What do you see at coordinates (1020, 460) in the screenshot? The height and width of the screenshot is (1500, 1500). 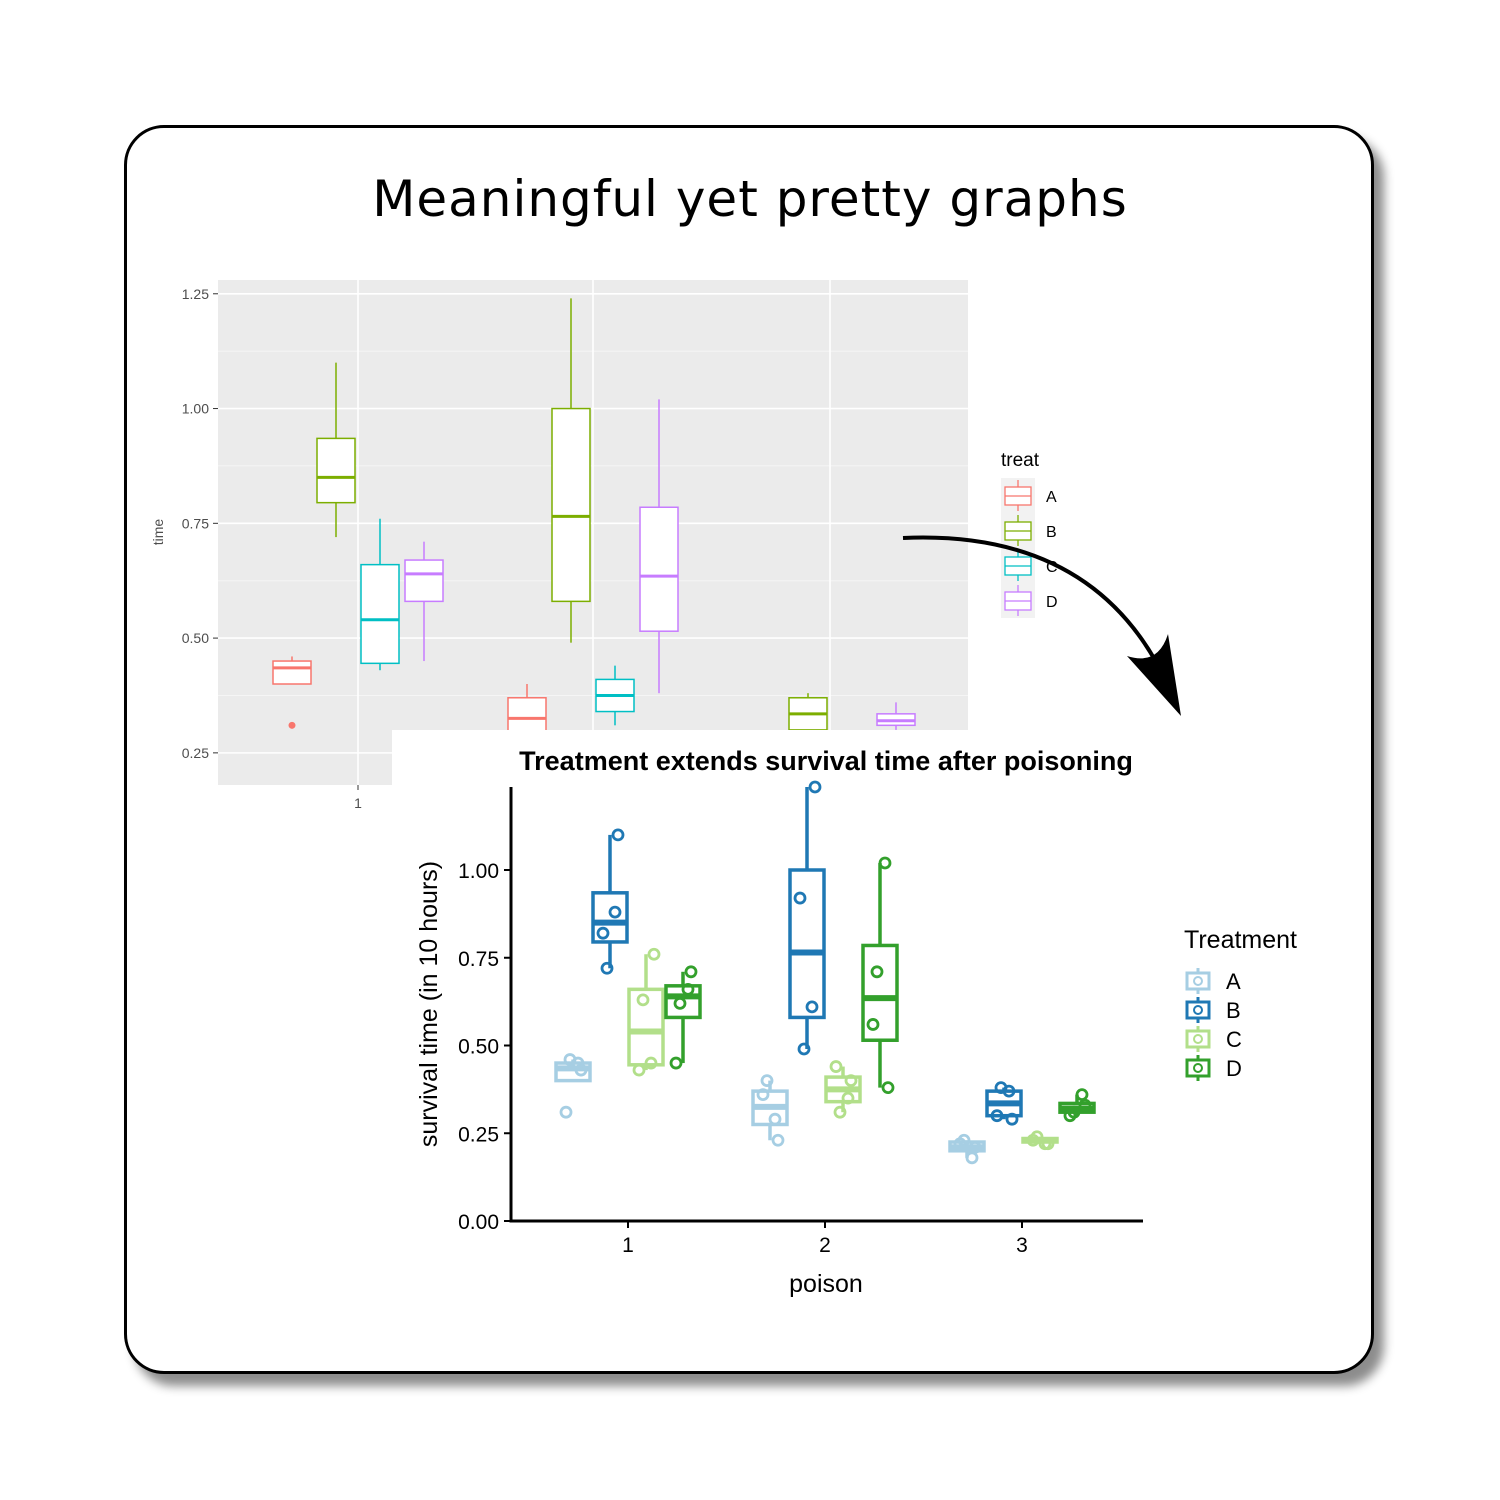 I see `legend-title: treat` at bounding box center [1020, 460].